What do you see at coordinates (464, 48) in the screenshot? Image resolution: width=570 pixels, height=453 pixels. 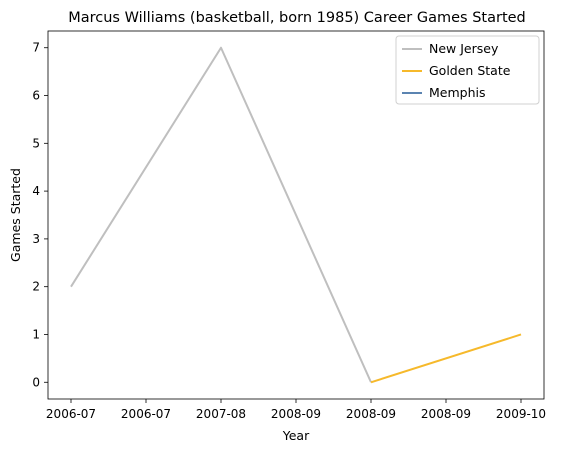 I see `legend-label: New Jersey` at bounding box center [464, 48].